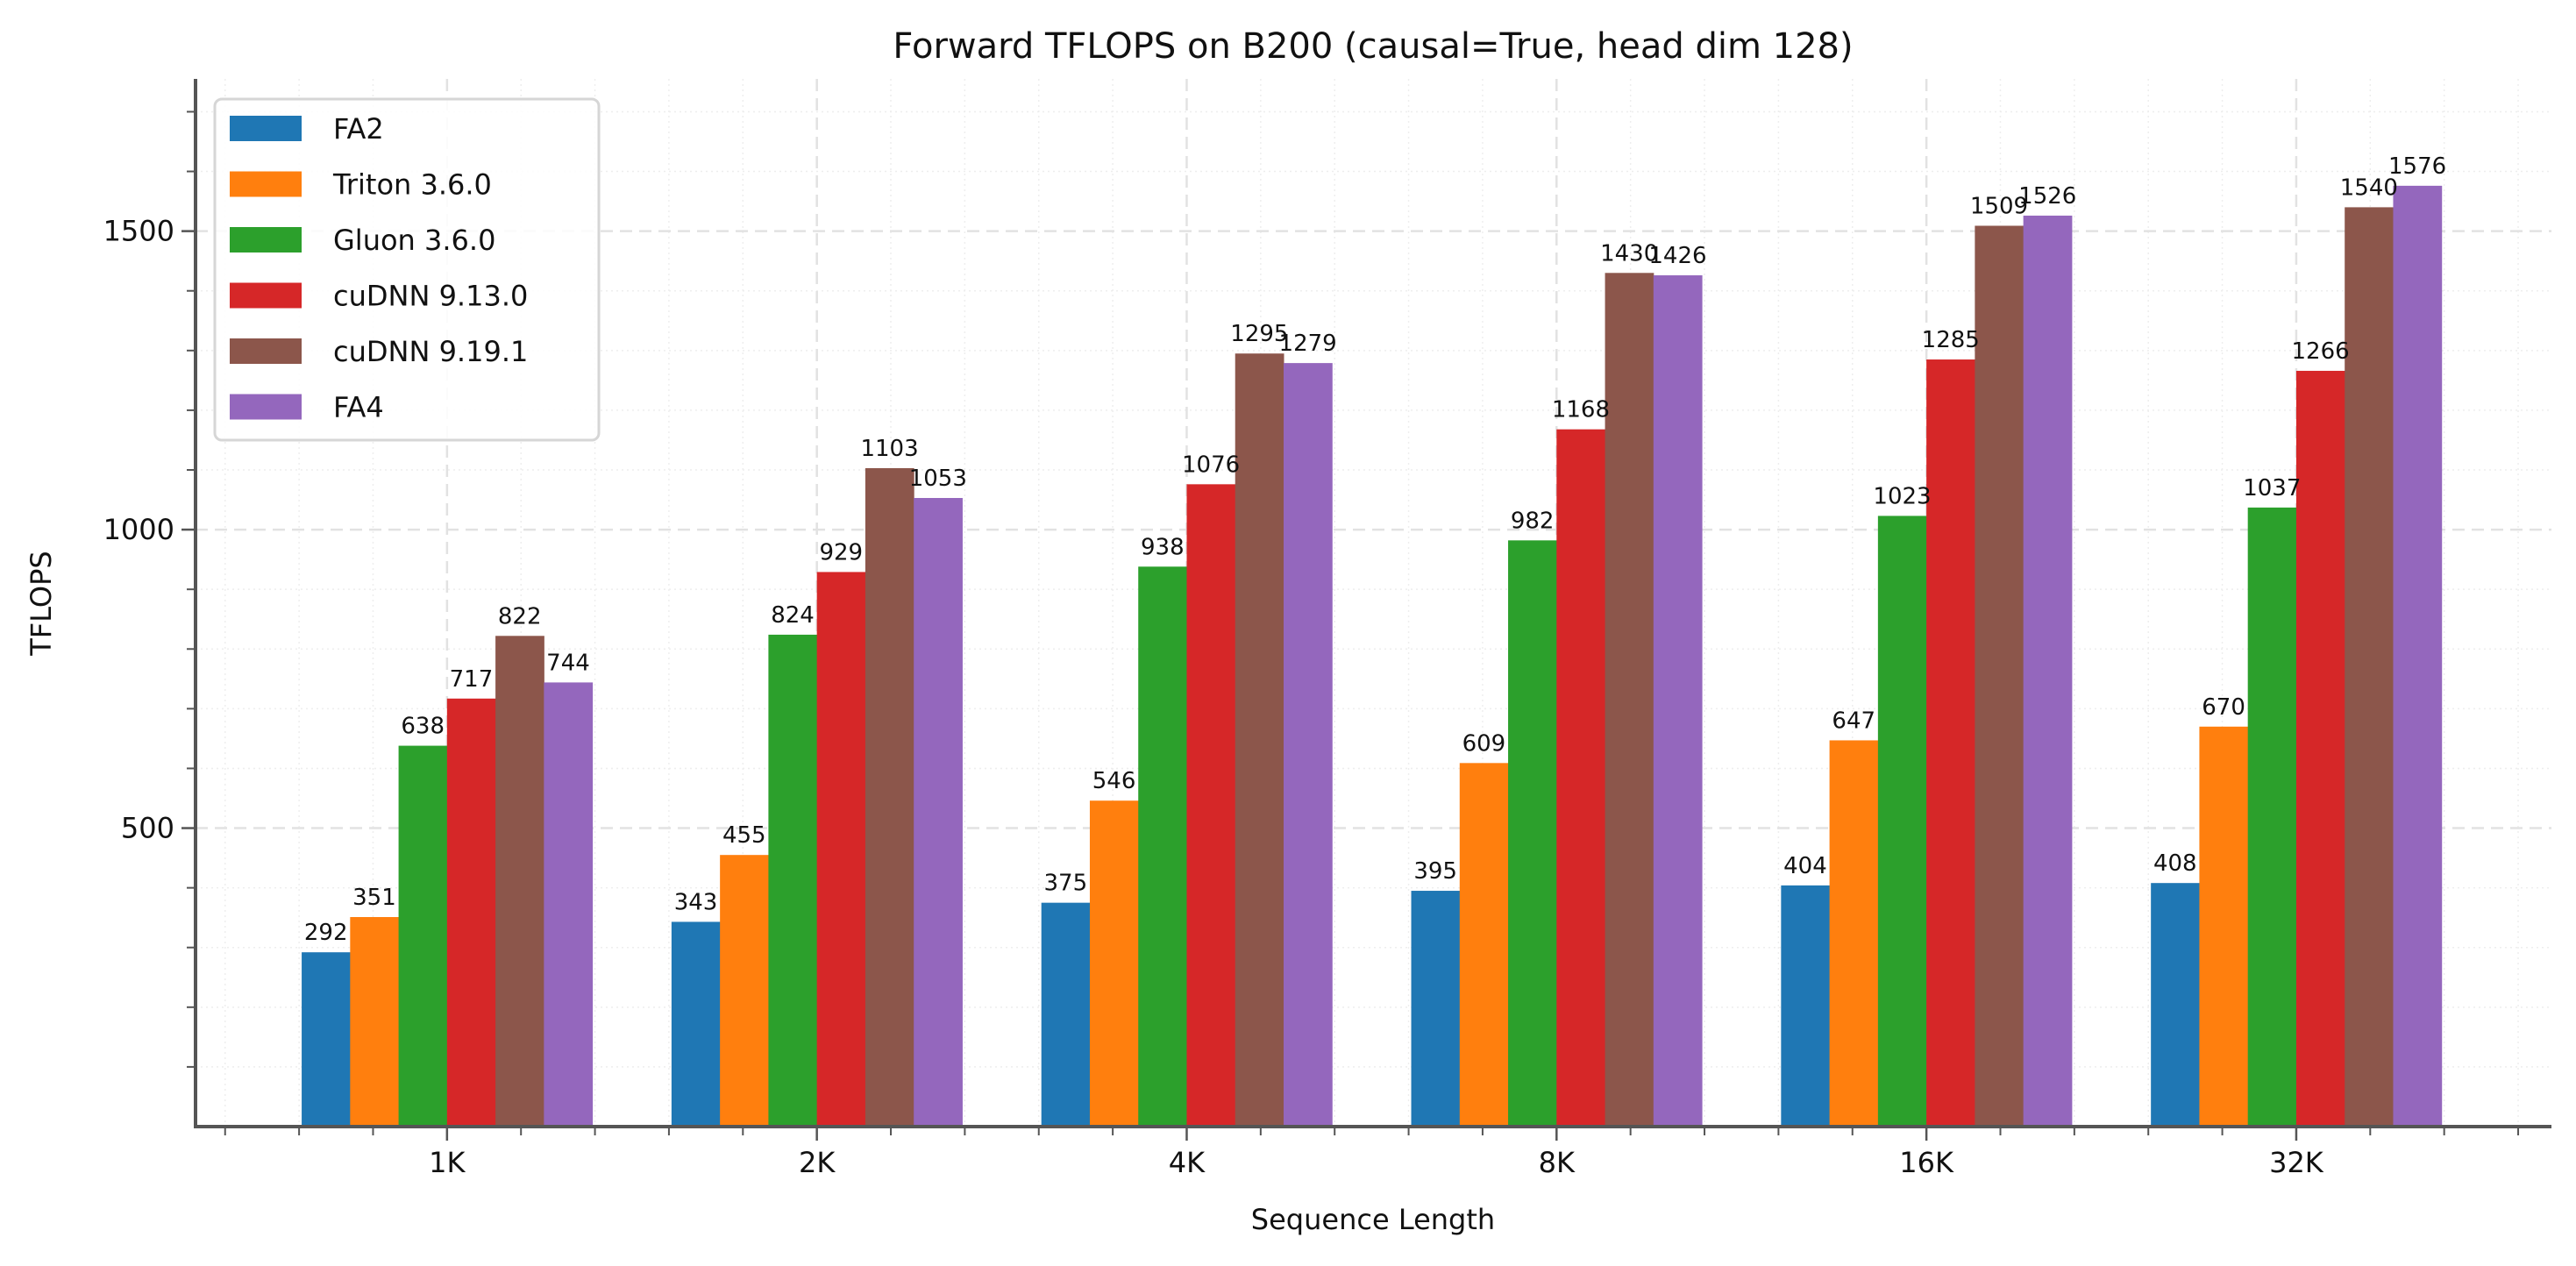 Image resolution: width=2576 pixels, height=1266 pixels. I want to click on x-tick-label: 4K, so click(1187, 1162).